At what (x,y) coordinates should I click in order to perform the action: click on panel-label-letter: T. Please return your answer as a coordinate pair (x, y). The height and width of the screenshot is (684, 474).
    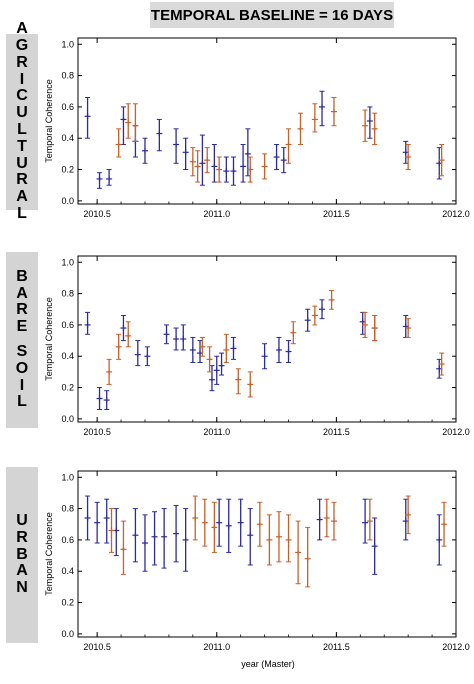
    Looking at the image, I should click on (22, 146).